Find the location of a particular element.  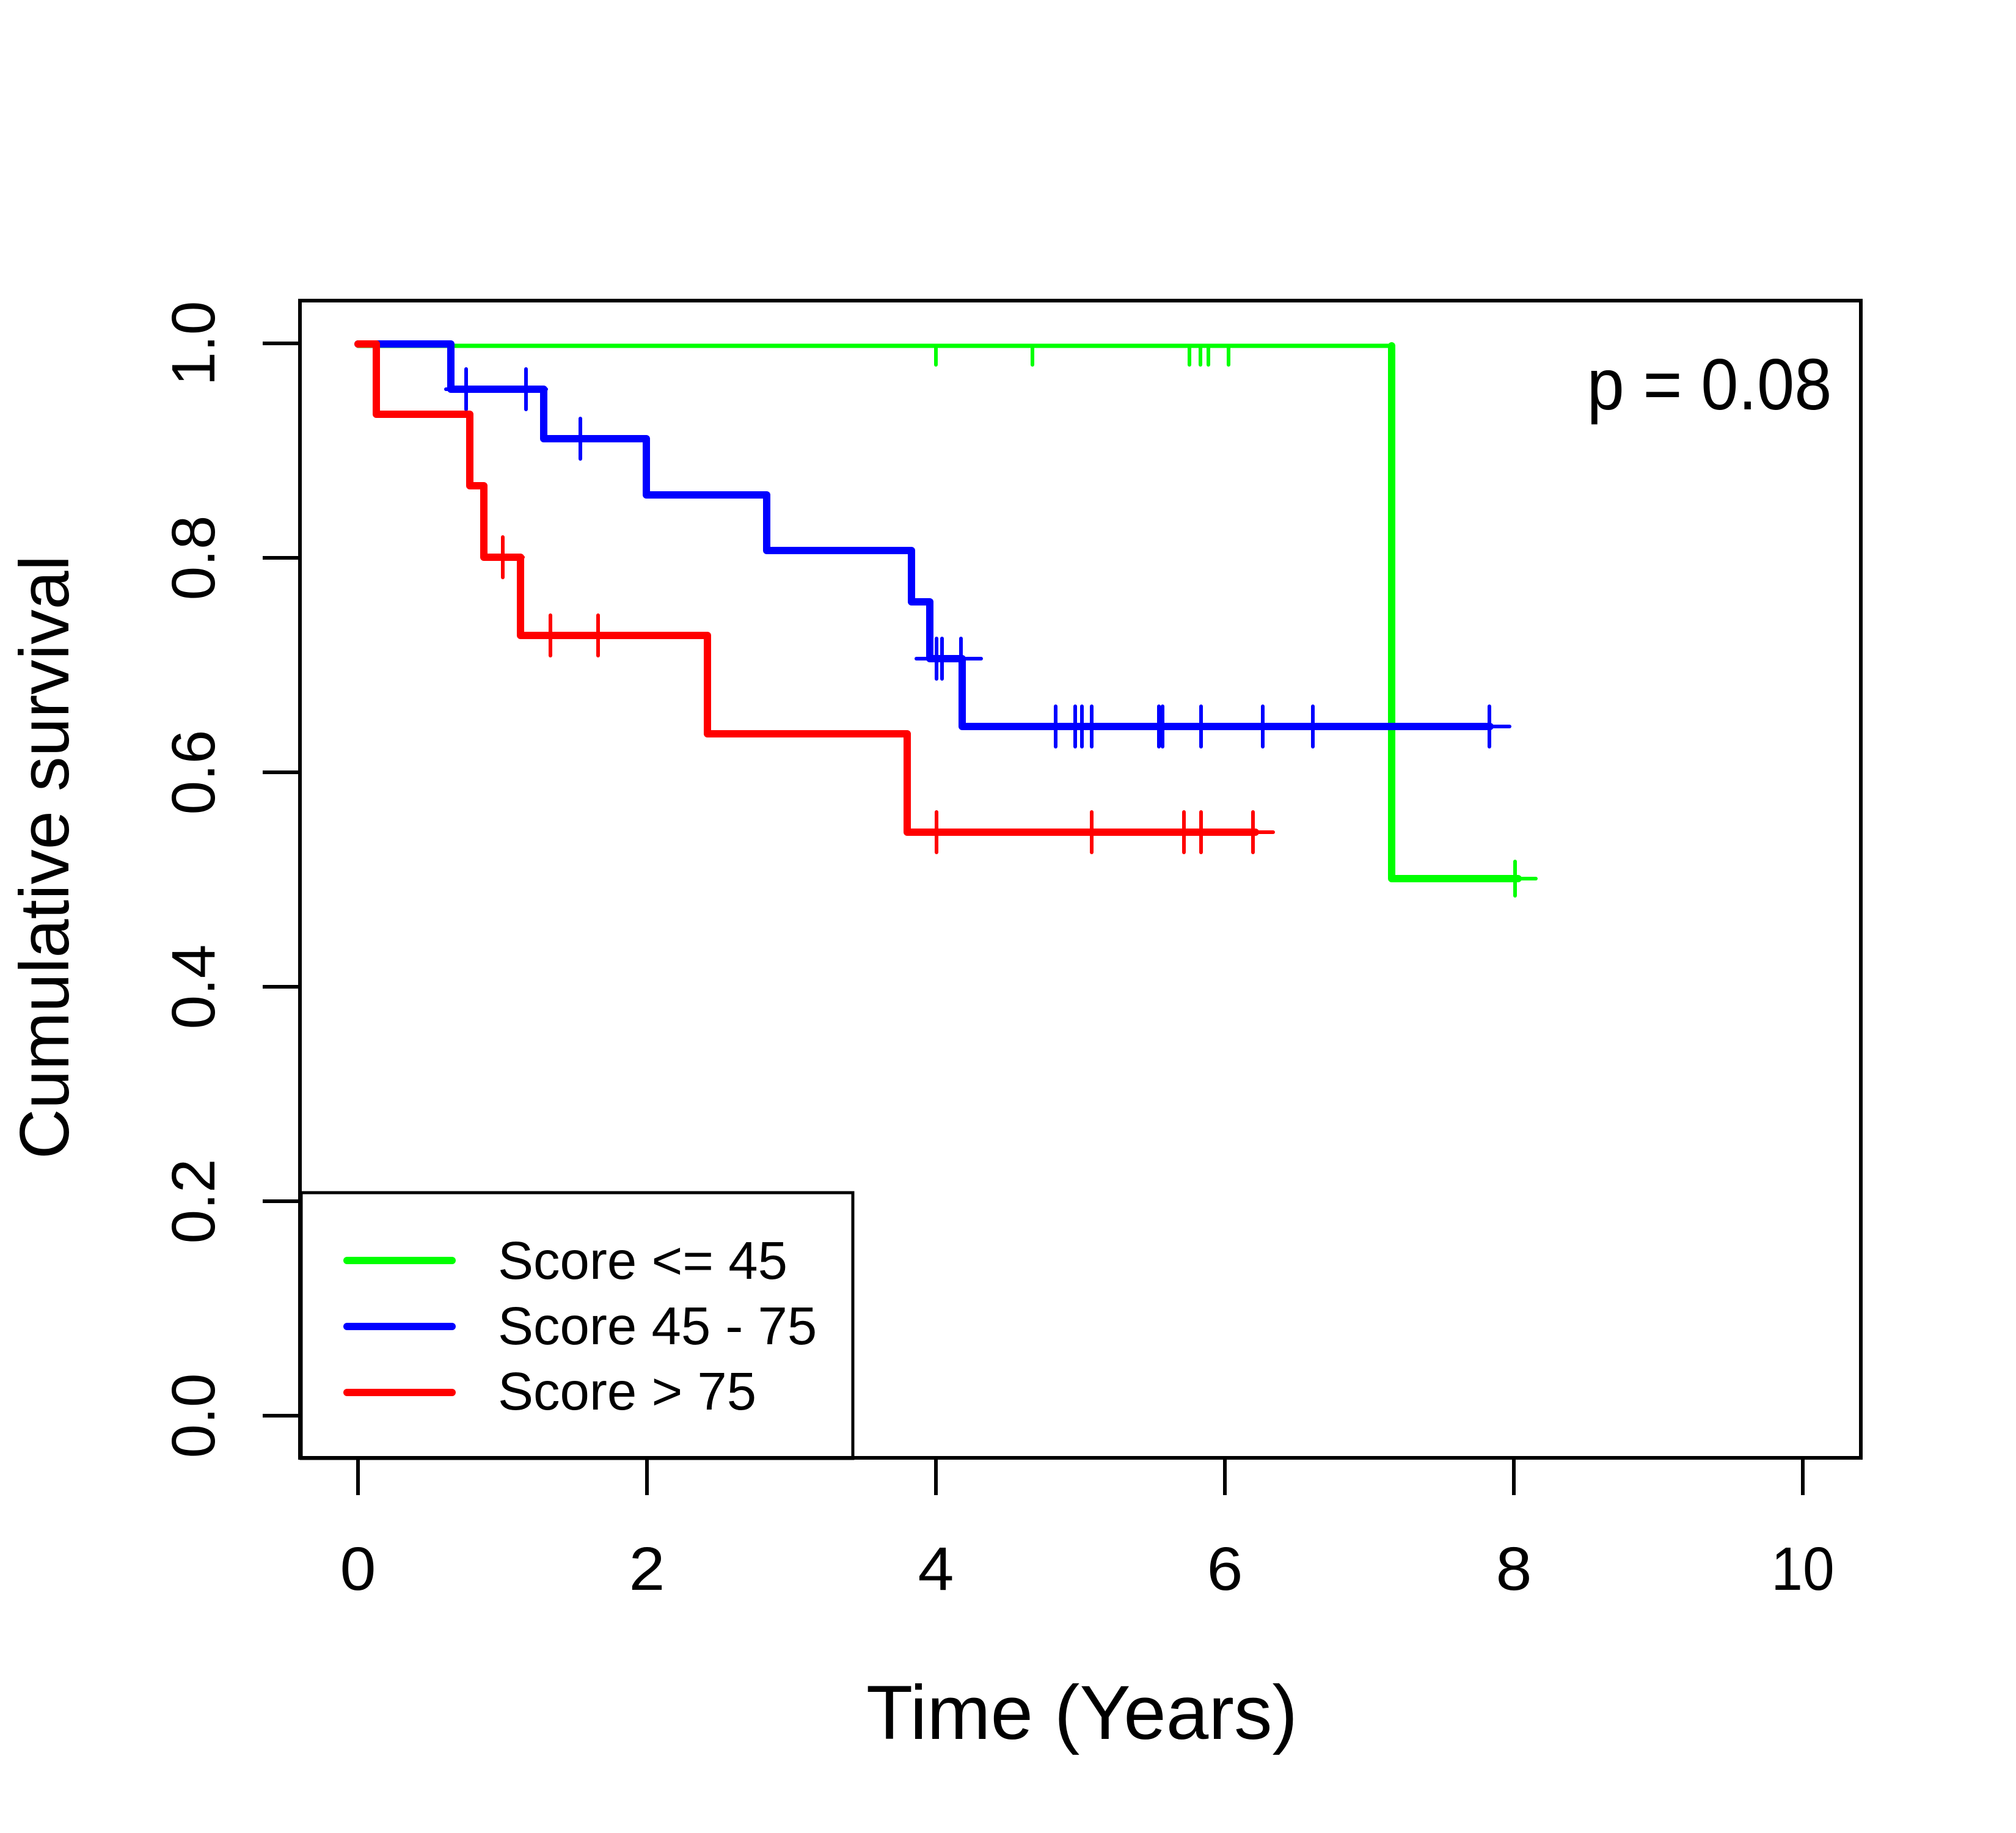

svg-text: Score > 75 is located at coordinates (627, 1391).